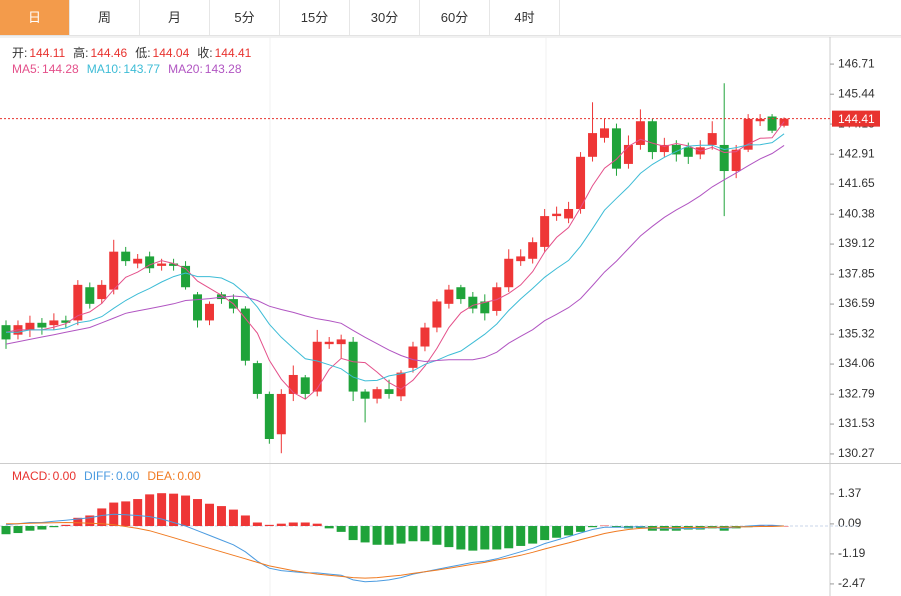 Image resolution: width=901 pixels, height=596 pixels. Describe the element at coordinates (31, 476) in the screenshot. I see `legend-name: MACD:` at that location.